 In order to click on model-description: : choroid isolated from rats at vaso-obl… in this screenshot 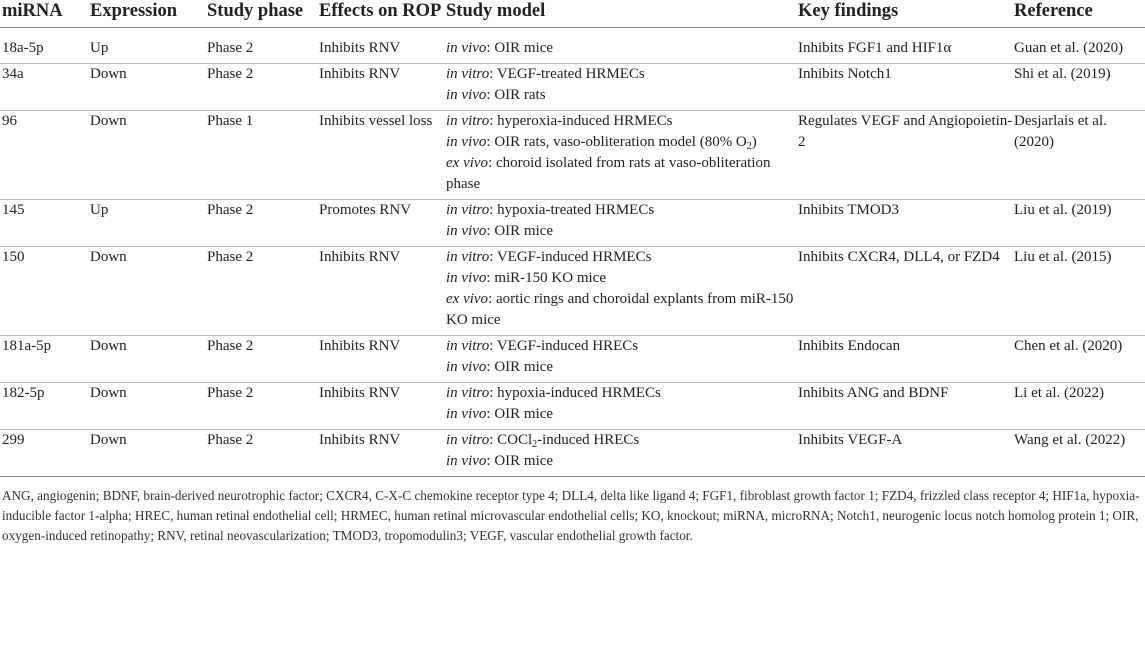, I will do `click(608, 173)`.